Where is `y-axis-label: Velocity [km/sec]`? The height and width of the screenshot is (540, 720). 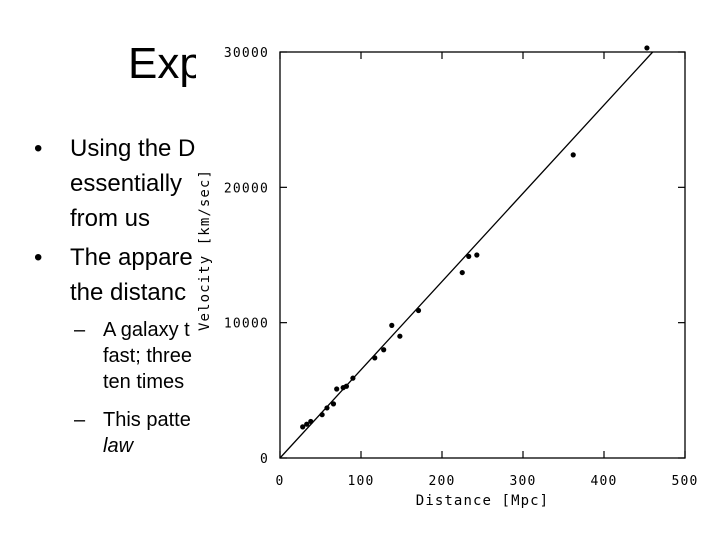 y-axis-label: Velocity [km/sec] is located at coordinates (205, 250).